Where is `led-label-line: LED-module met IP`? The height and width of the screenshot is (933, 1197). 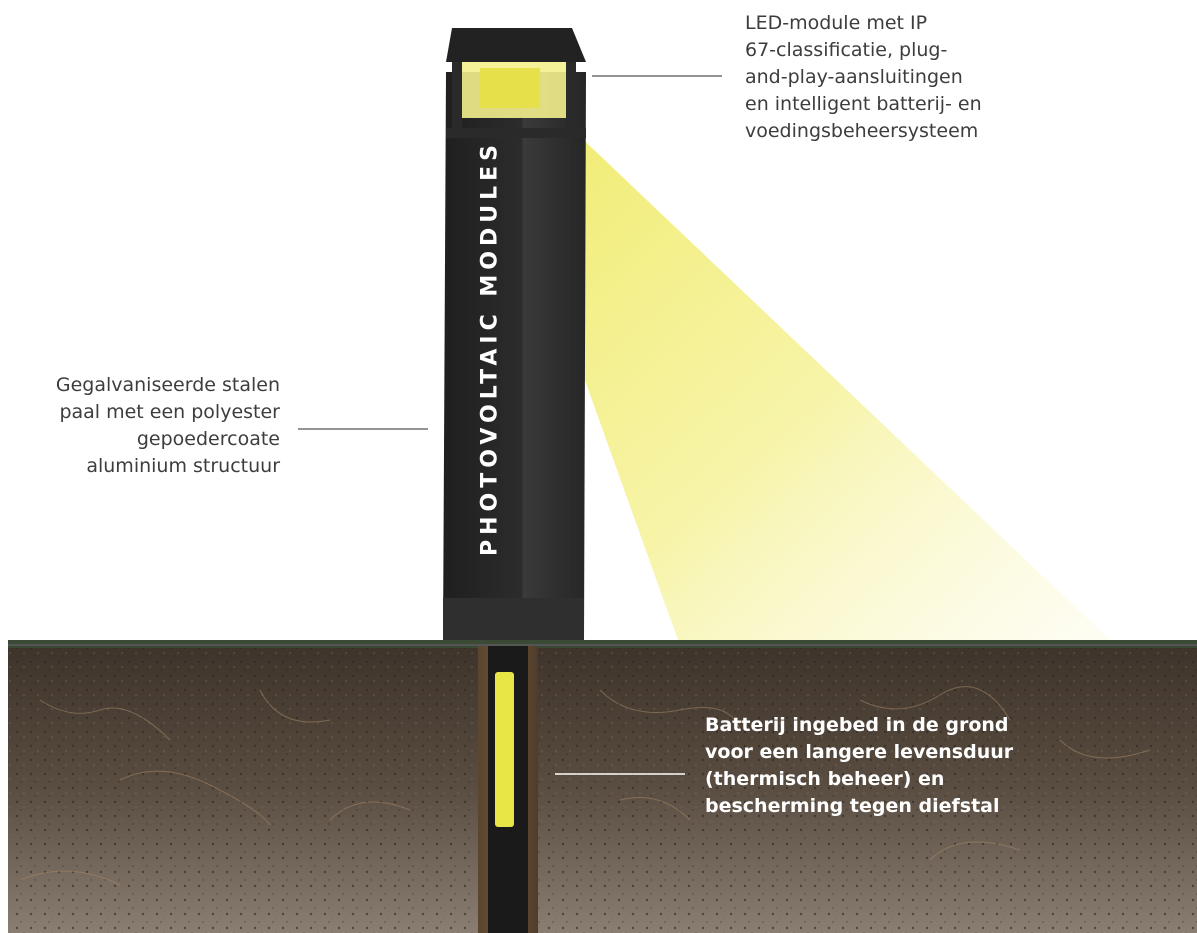 led-label-line: LED-module met IP is located at coordinates (836, 23).